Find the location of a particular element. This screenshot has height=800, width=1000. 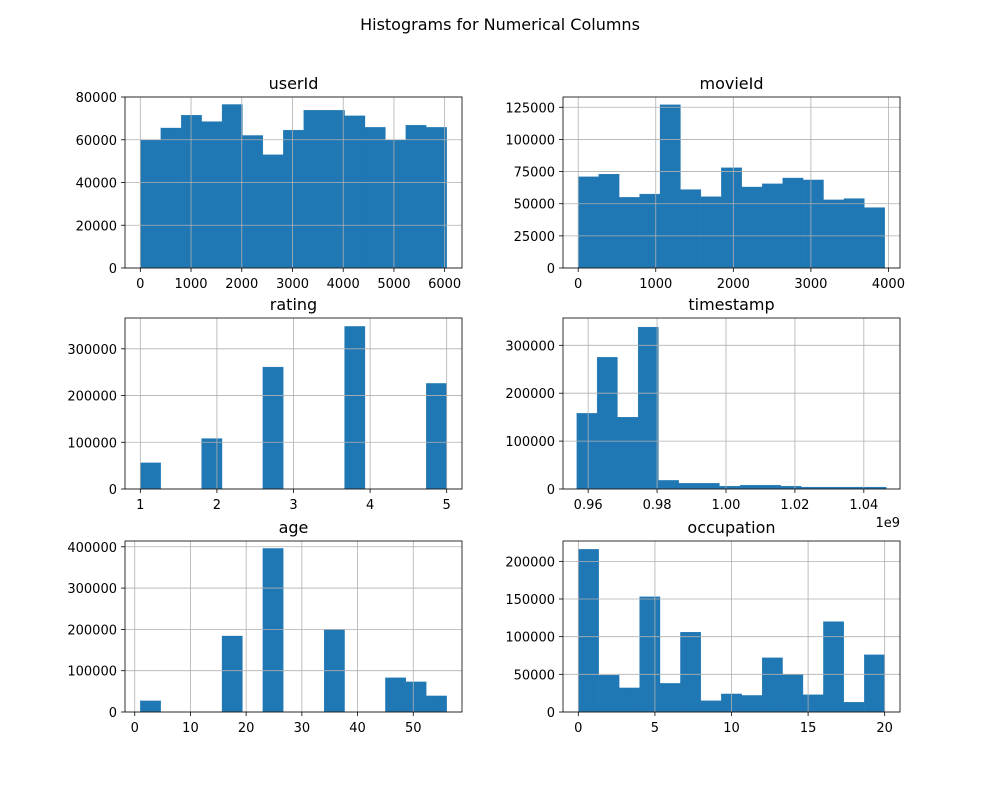

y-tick-label: 60000 is located at coordinates (96, 141).